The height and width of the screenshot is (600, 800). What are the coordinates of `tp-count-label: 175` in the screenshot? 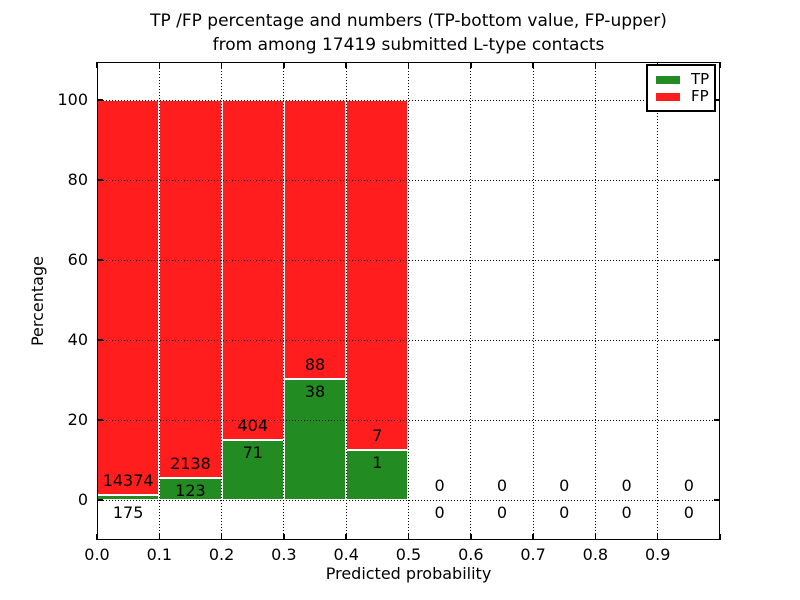 It's located at (128, 512).